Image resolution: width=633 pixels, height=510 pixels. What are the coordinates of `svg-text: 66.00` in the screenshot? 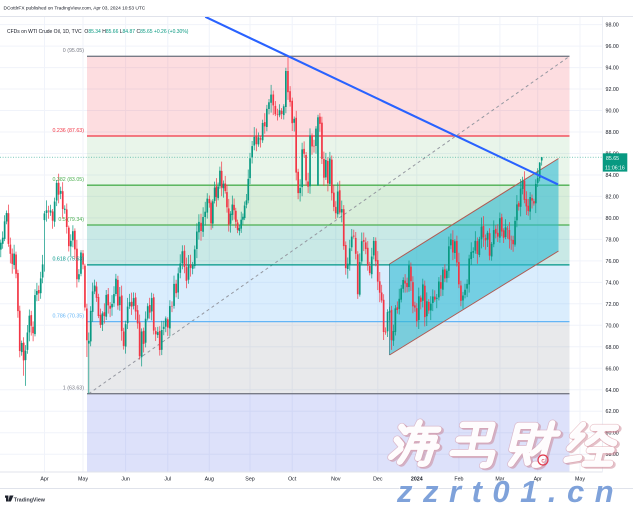 It's located at (612, 369).